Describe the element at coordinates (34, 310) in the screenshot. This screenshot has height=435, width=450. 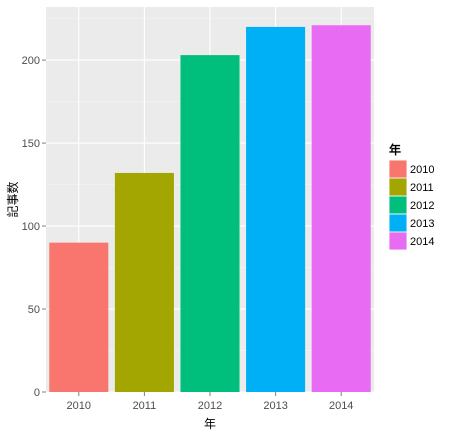
I see `y-tick-label: 50` at that location.